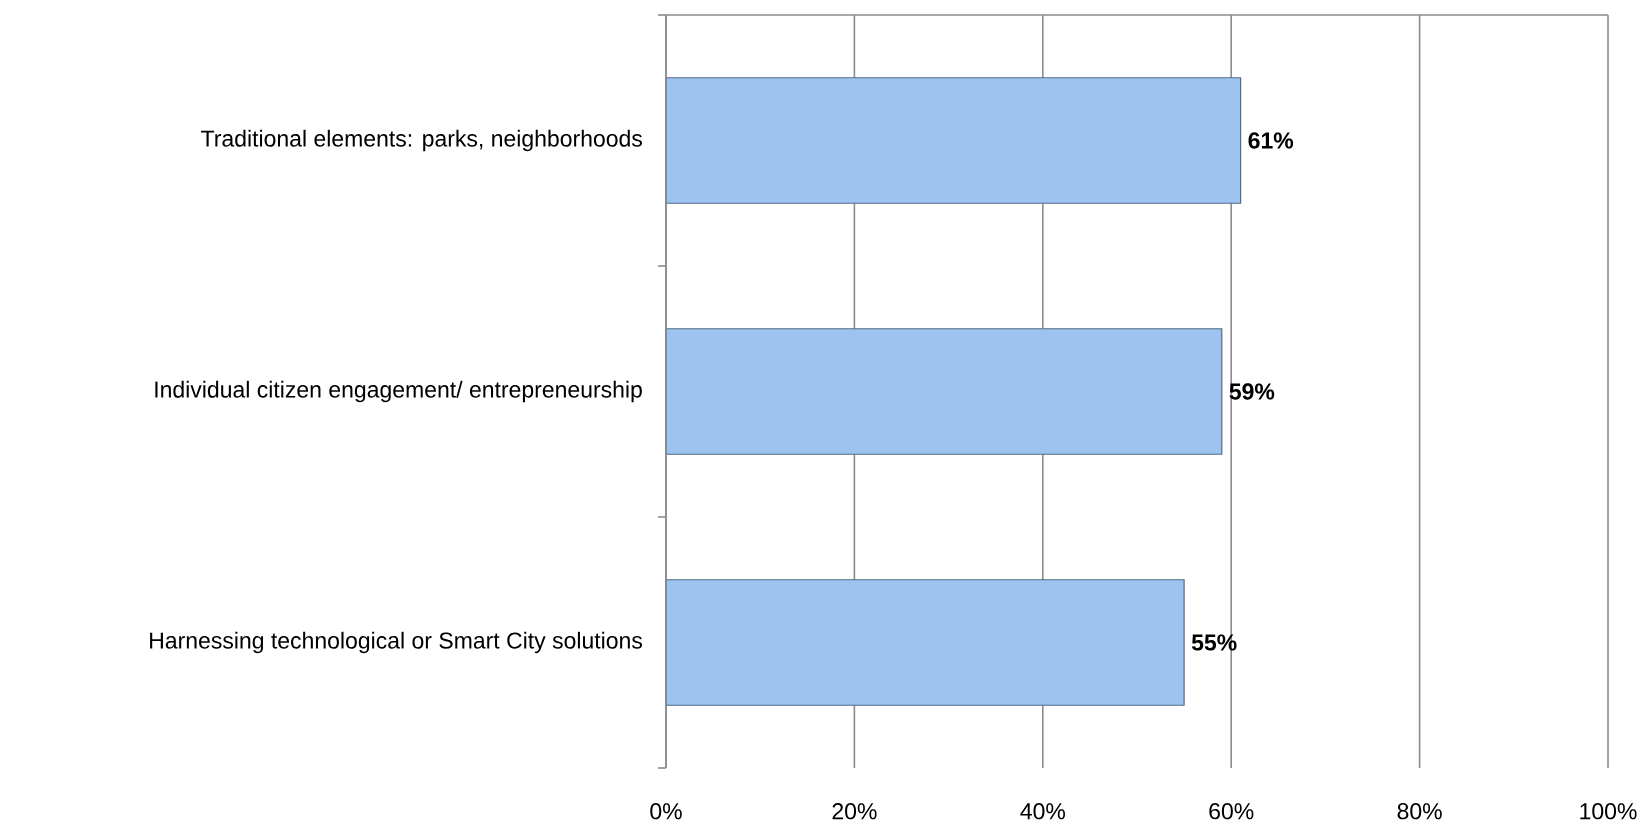 The width and height of the screenshot is (1650, 826). What do you see at coordinates (421, 140) in the screenshot?
I see `y-tick-label: Traditional elements: parks, neighborhoods` at bounding box center [421, 140].